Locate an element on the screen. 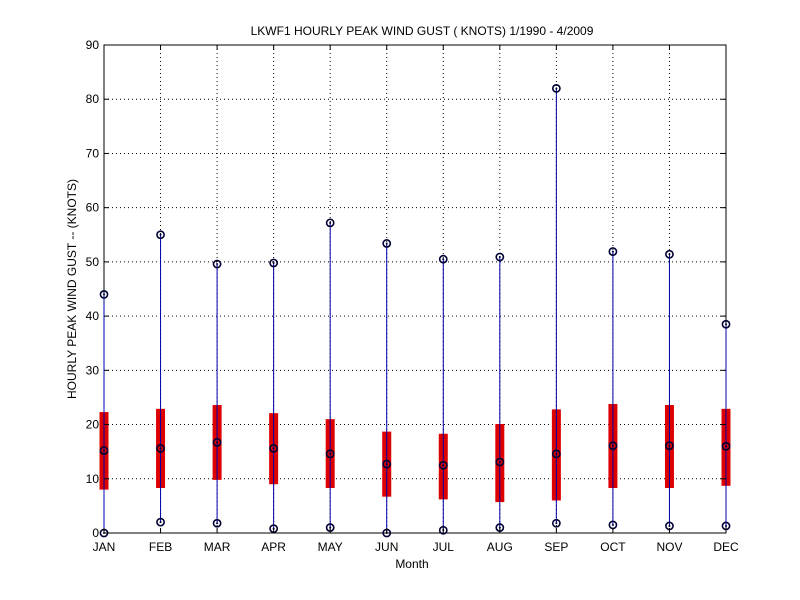 The height and width of the screenshot is (600, 800). x-tick-label: AUG is located at coordinates (500, 547).